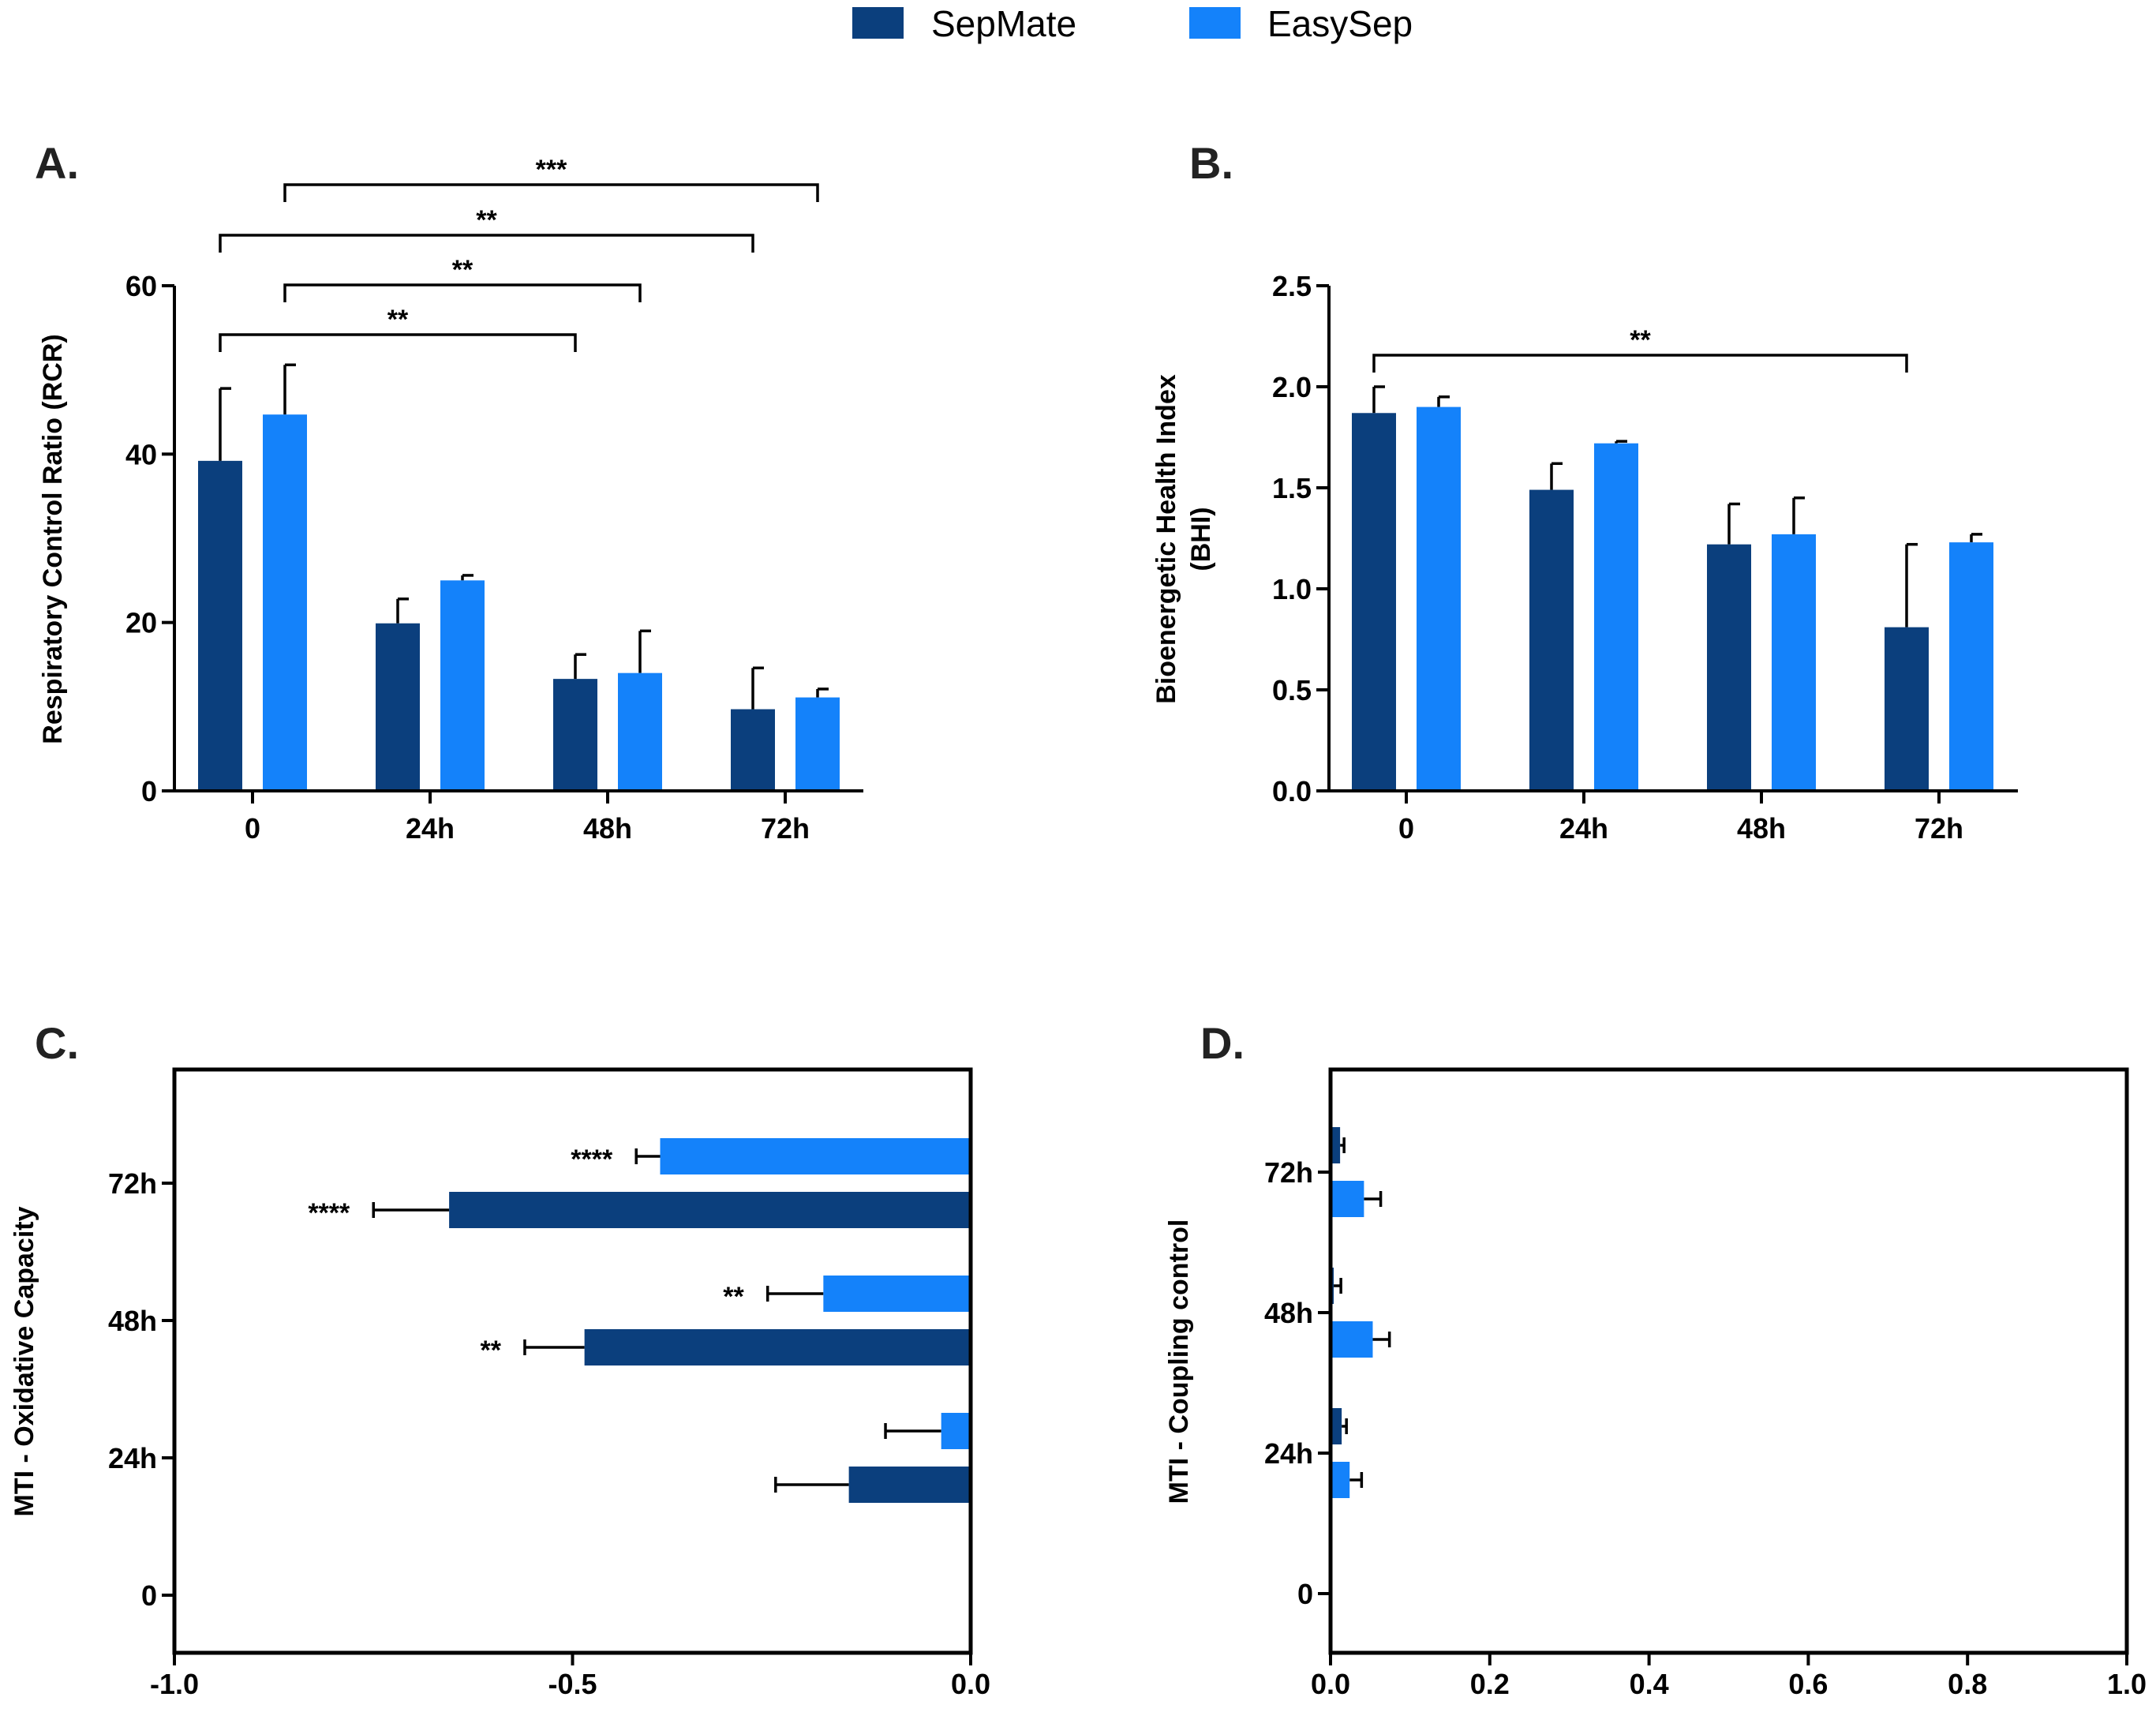 Image resolution: width=2156 pixels, height=1712 pixels. What do you see at coordinates (141, 454) in the screenshot?
I see `y-tick-label: 40` at bounding box center [141, 454].